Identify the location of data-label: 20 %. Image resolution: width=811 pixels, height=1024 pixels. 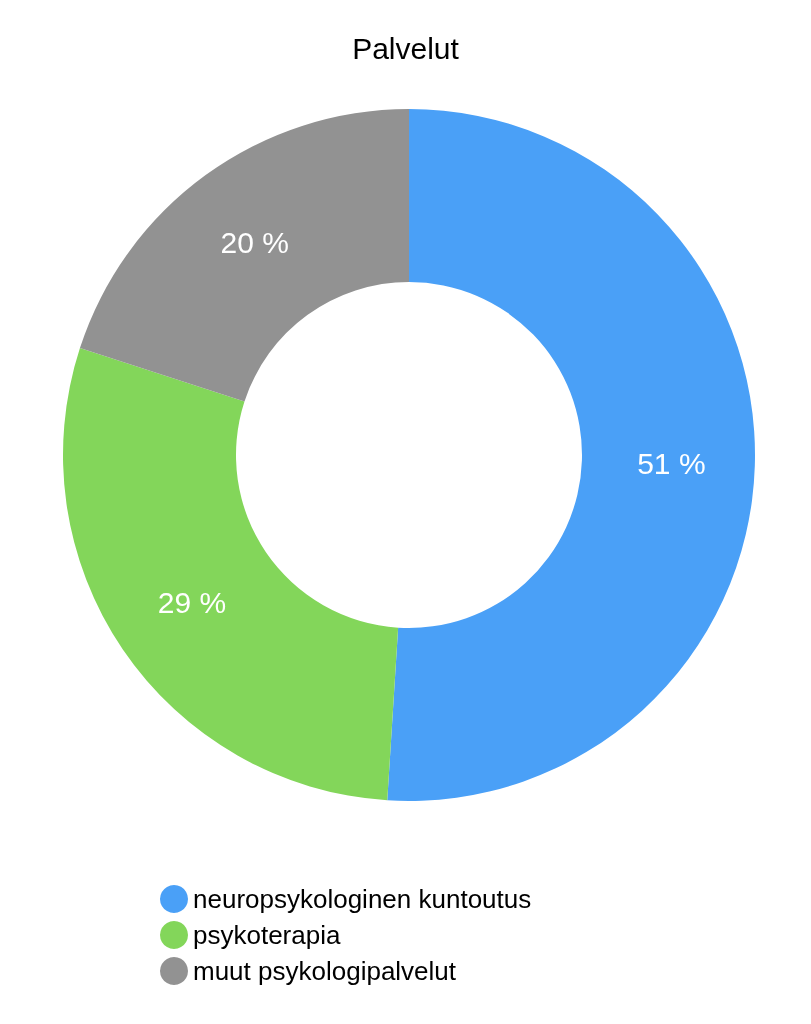
(254, 243).